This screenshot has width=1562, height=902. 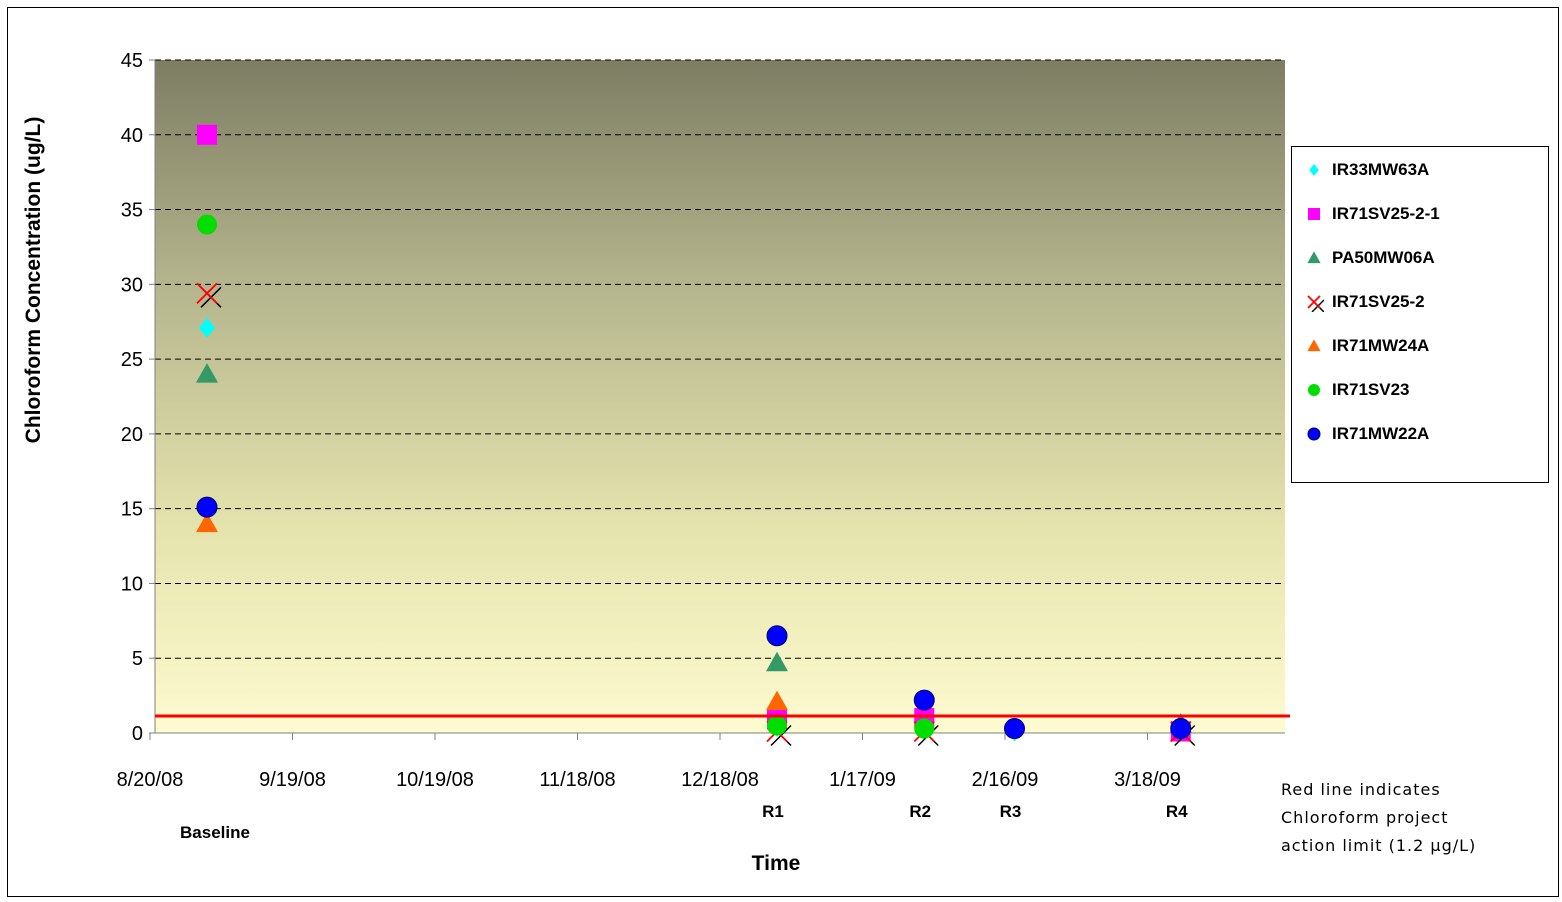 What do you see at coordinates (132, 136) in the screenshot?
I see `y-tick-label: 40` at bounding box center [132, 136].